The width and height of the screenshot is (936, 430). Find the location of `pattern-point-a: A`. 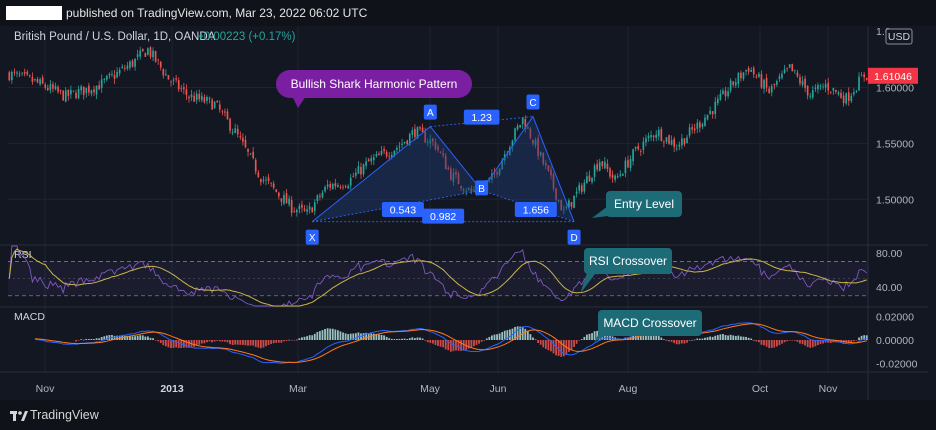

pattern-point-a: A is located at coordinates (430, 112).